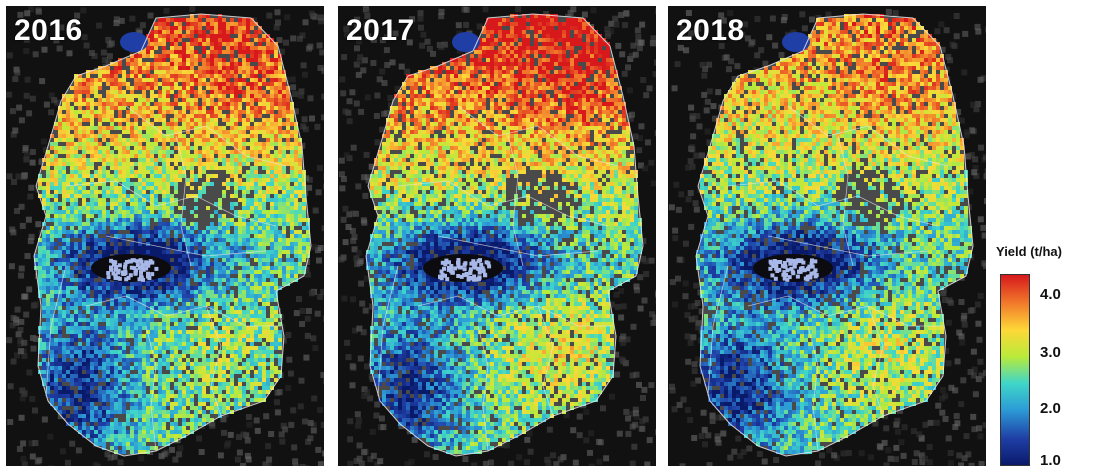 This screenshot has width=1103, height=472. Describe the element at coordinates (1050, 352) in the screenshot. I see `legend-tick-3: 3.0` at that location.